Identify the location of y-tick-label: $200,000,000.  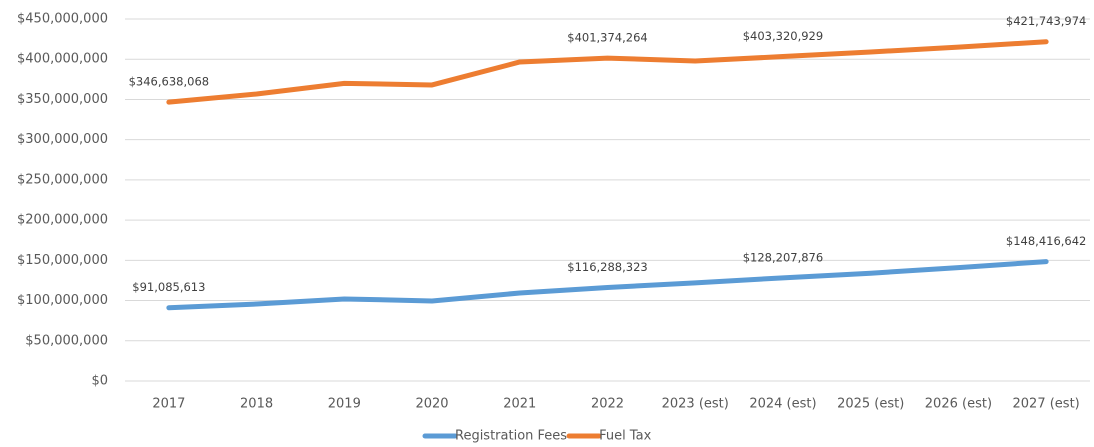
(62, 220).